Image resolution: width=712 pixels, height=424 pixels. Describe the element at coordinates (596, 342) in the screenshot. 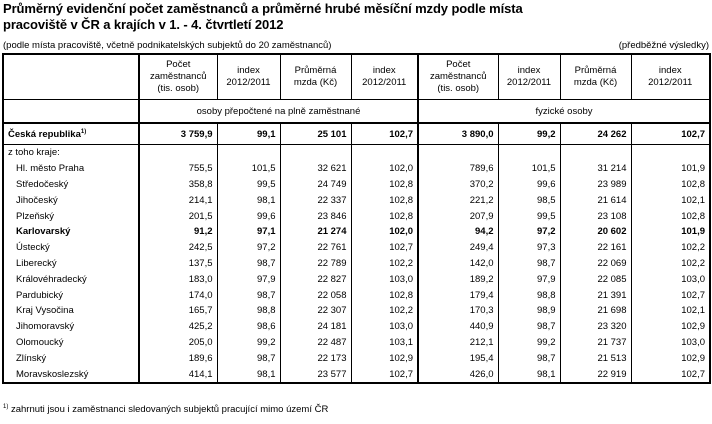

I see `table-cell: 21 737` at that location.